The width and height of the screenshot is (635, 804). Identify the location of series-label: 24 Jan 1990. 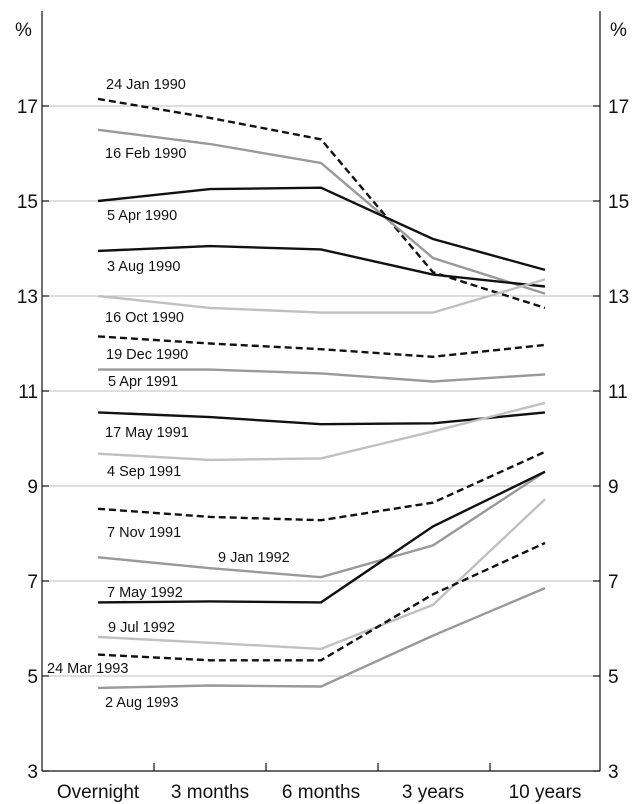
(146, 85).